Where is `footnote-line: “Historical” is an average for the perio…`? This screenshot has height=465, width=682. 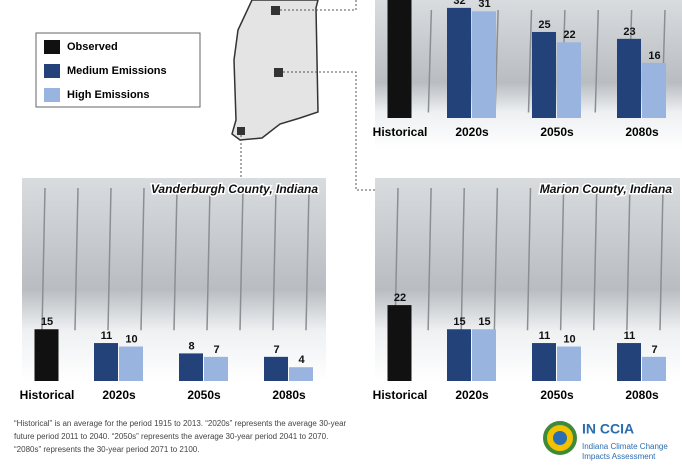
footnote-line: “Historical” is an average for the perio… is located at coordinates (180, 423).